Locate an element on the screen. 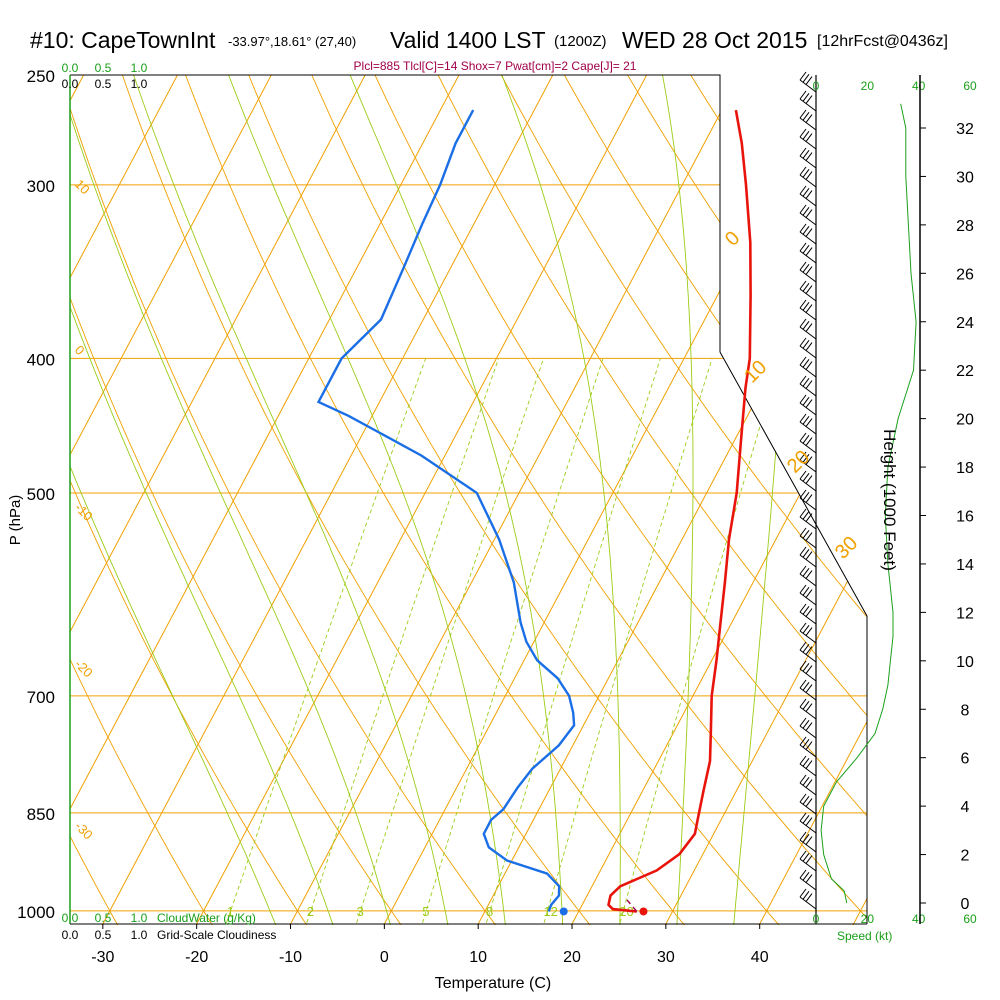  temp-tick--10: -10 is located at coordinates (290, 957).